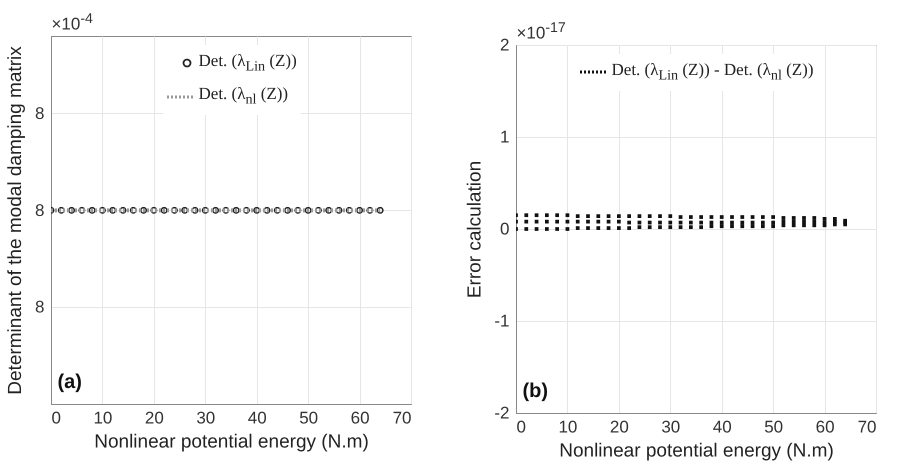  Describe the element at coordinates (505, 229) in the screenshot. I see `y-tick-label: 0` at that location.